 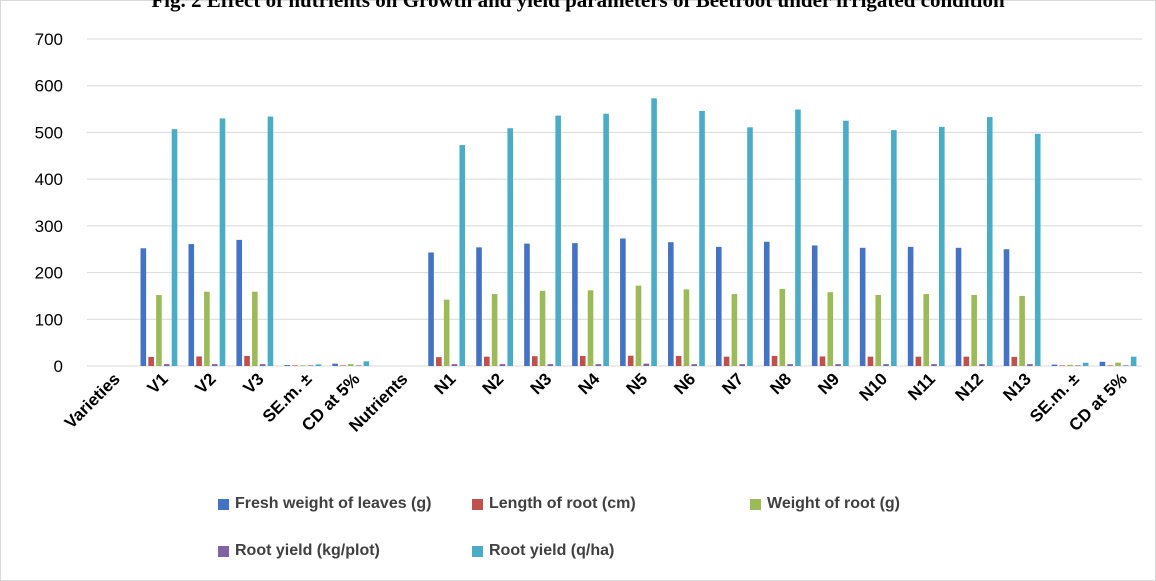 What do you see at coordinates (873, 386) in the screenshot?
I see `x-tick-label: N10` at bounding box center [873, 386].